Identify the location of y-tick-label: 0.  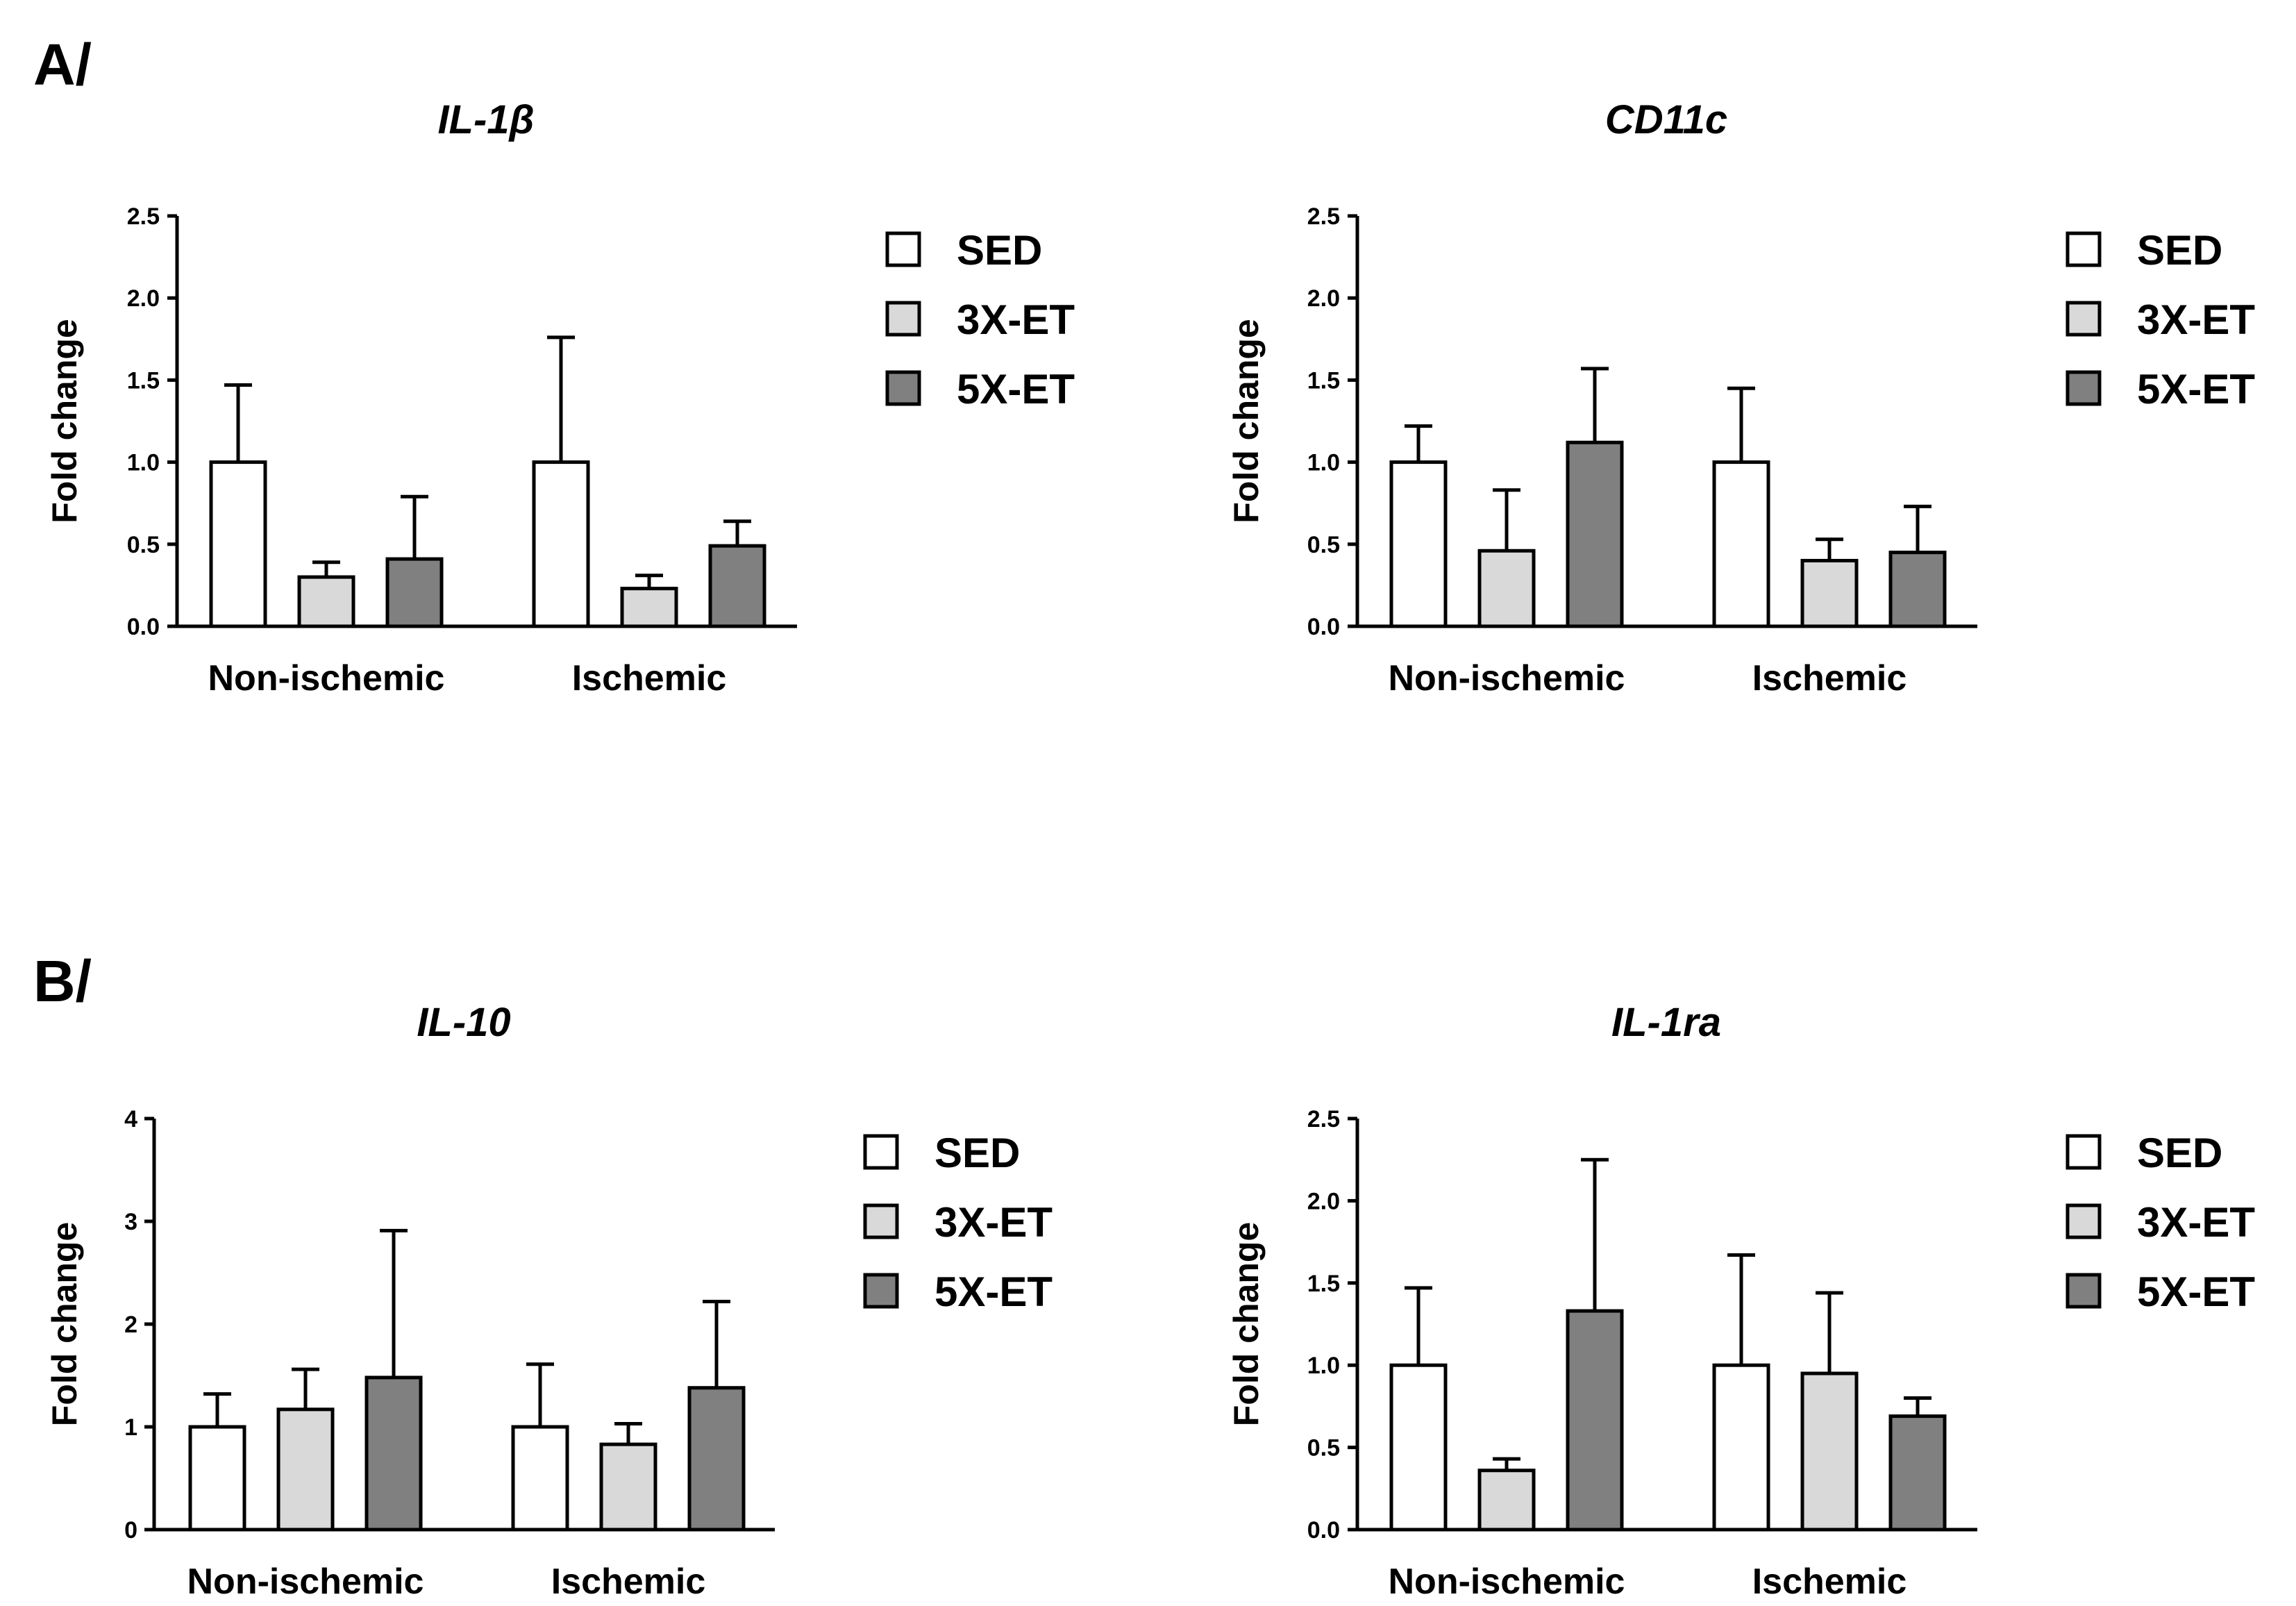
(130, 1530).